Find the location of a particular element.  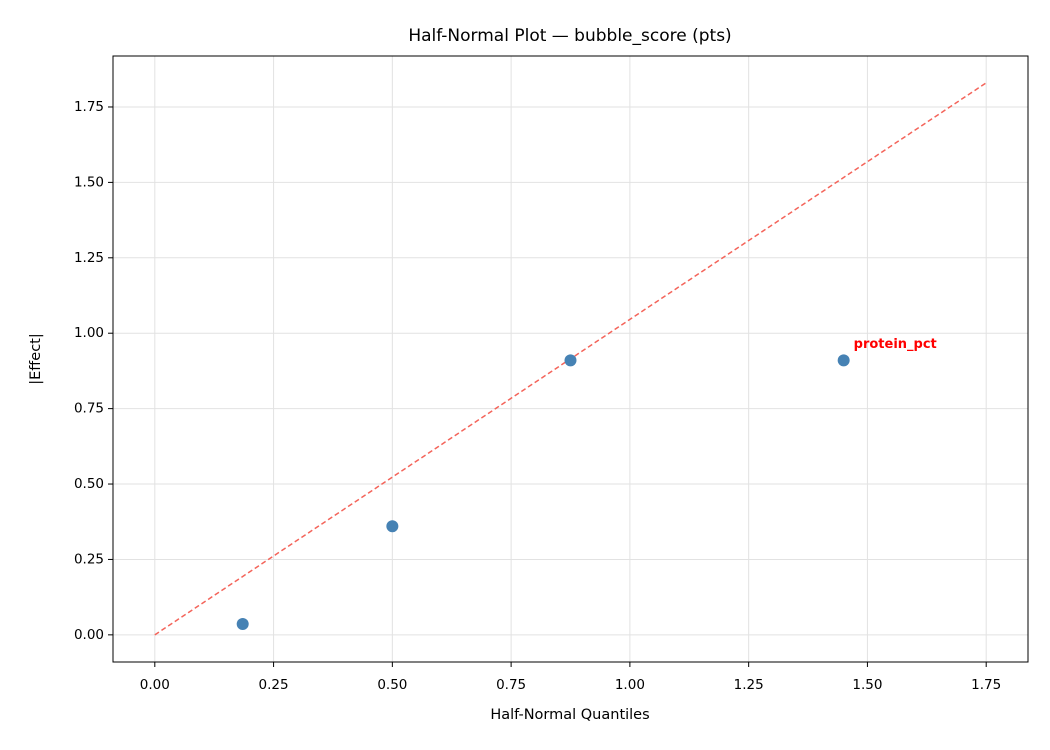

x-tick-label: 0.00 is located at coordinates (155, 685).